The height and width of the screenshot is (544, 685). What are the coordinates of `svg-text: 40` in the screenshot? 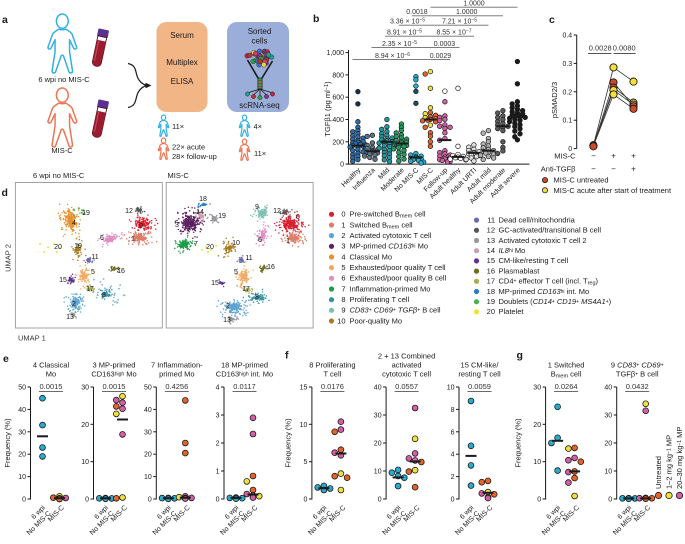 It's located at (378, 388).